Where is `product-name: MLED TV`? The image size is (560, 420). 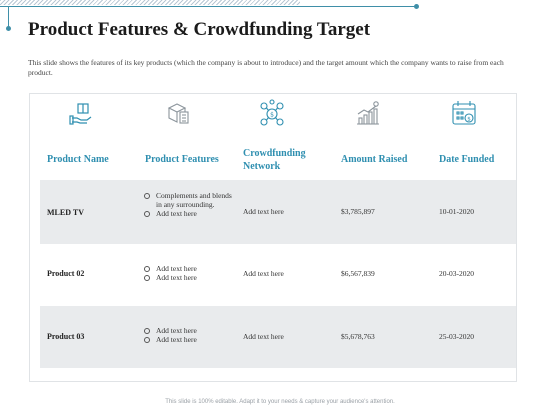
product-name: MLED TV is located at coordinates (65, 212).